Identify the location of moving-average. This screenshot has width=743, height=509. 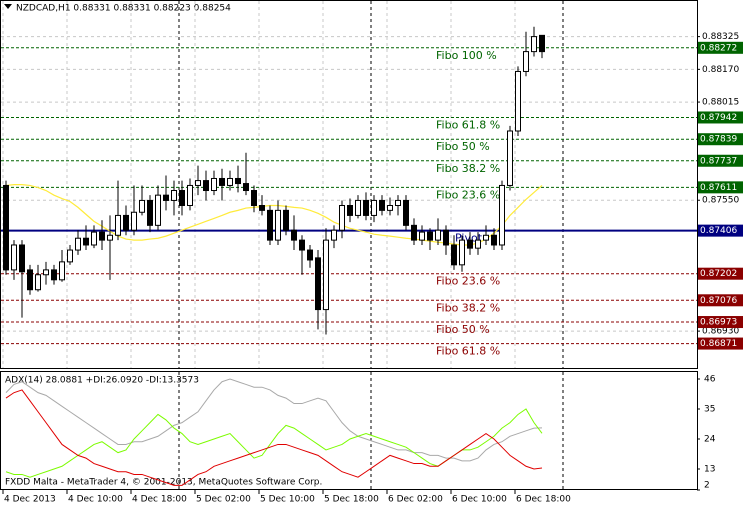
(274, 215).